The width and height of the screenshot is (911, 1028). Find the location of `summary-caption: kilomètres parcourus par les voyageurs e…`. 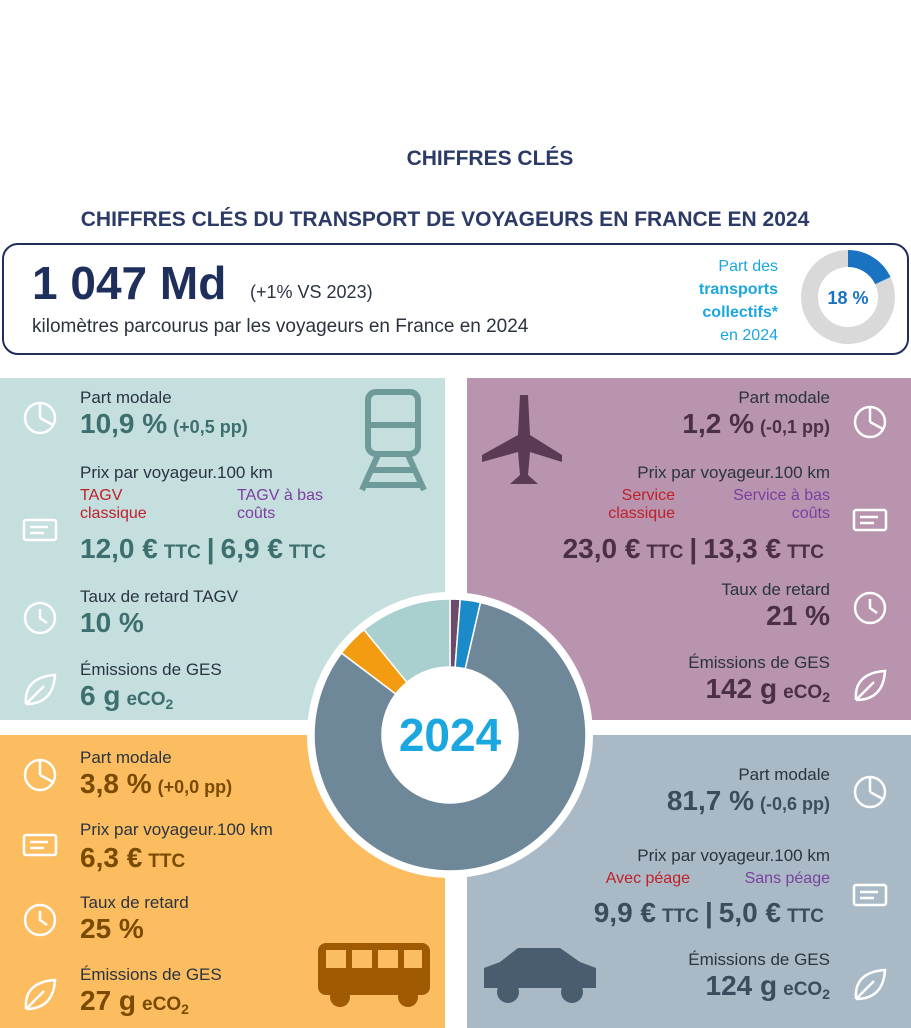

summary-caption: kilomètres parcourus par les voyageurs e… is located at coordinates (280, 326).